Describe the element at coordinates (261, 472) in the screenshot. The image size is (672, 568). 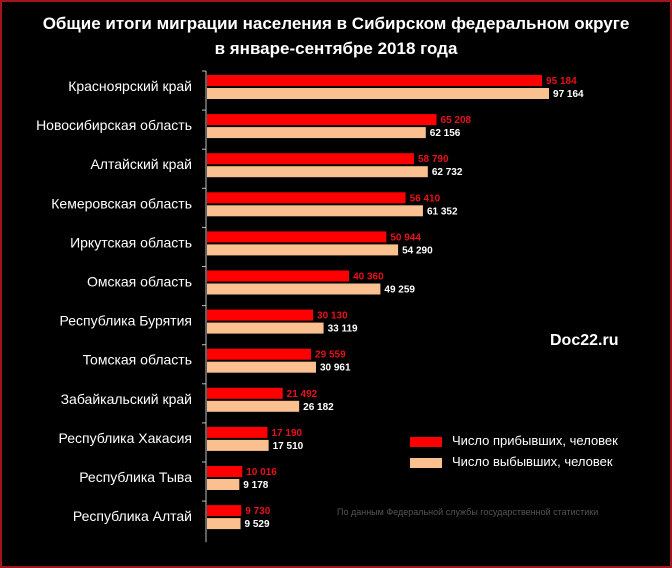
I see `data-label-arrivals: 10 016` at that location.